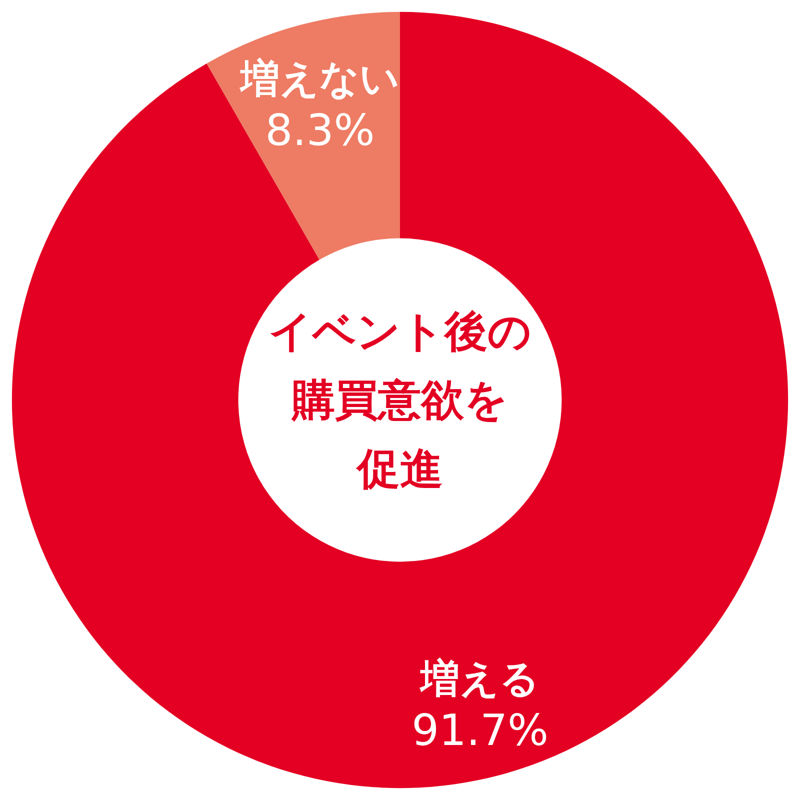  Describe the element at coordinates (319, 79) in the screenshot. I see `slice-label: 増えない` at that location.